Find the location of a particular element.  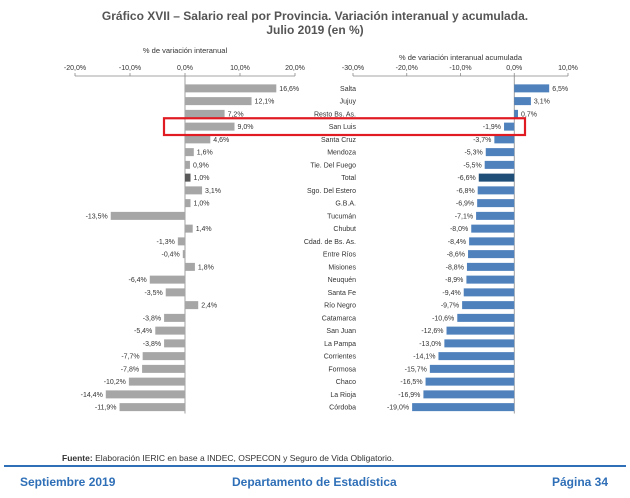

left-data-label: -0,4% is located at coordinates (171, 255).